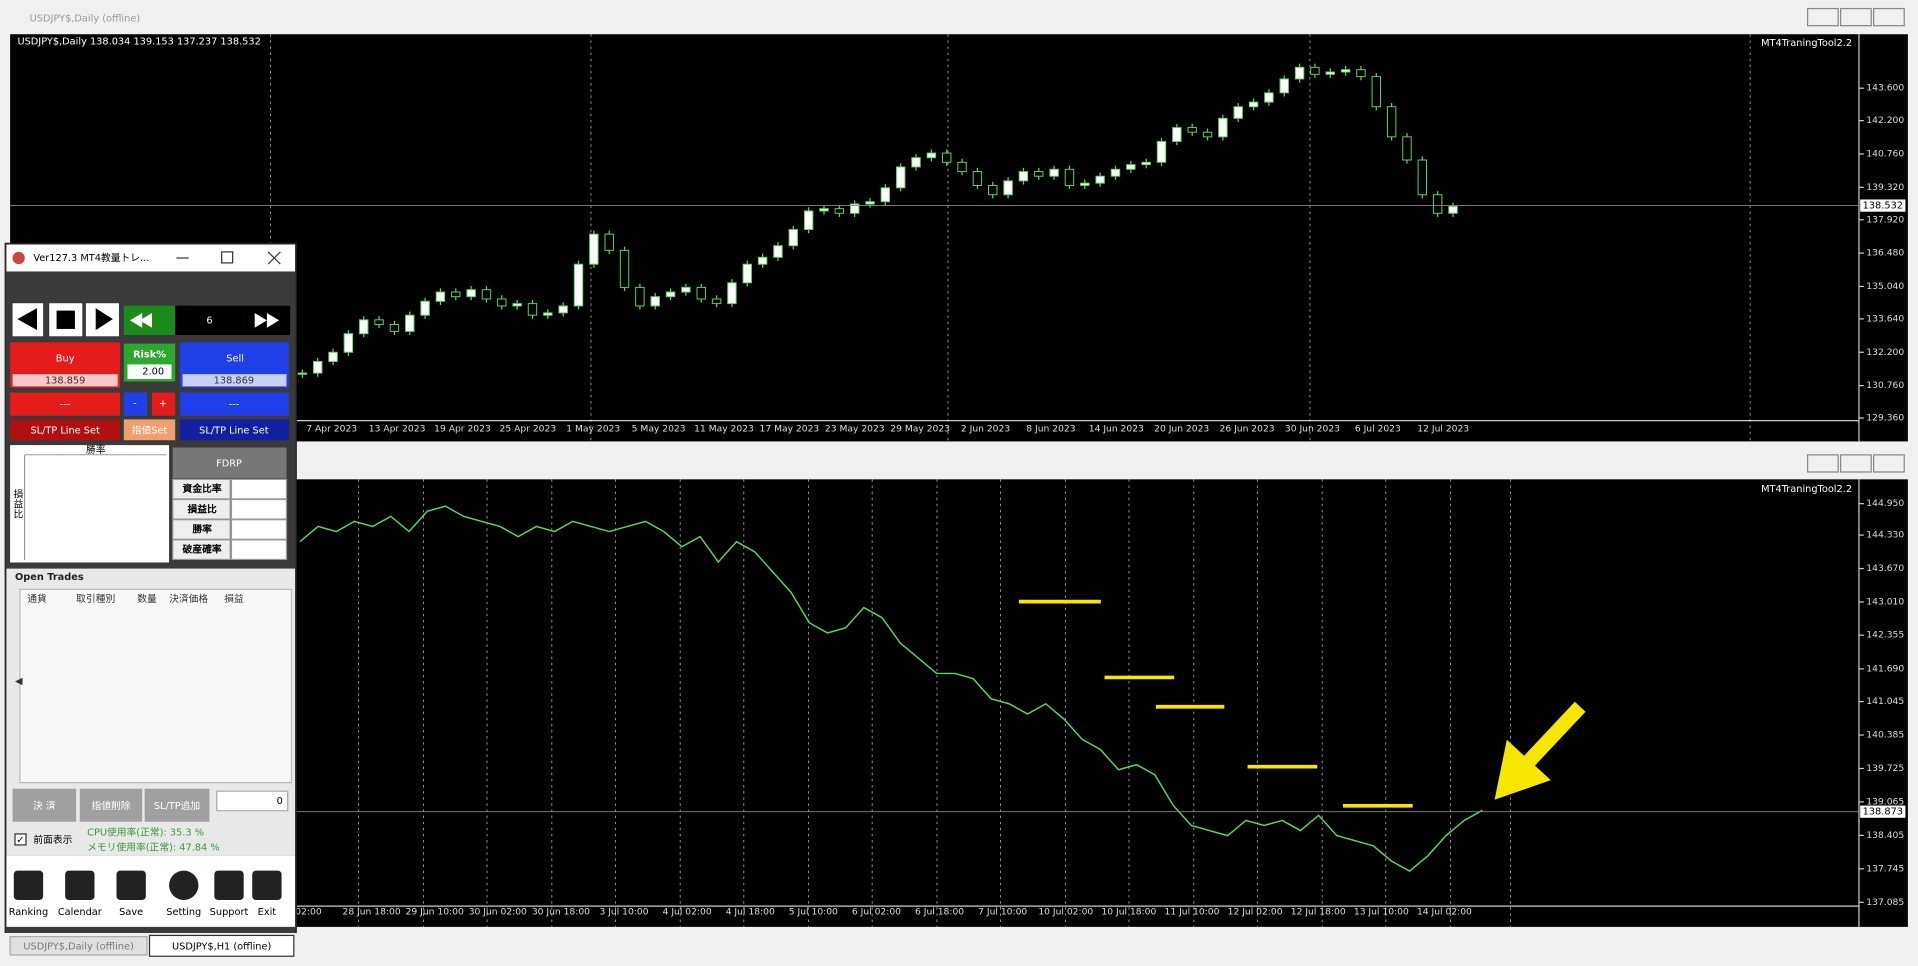 This screenshot has height=966, width=1918. I want to click on tab, so click(78, 946).